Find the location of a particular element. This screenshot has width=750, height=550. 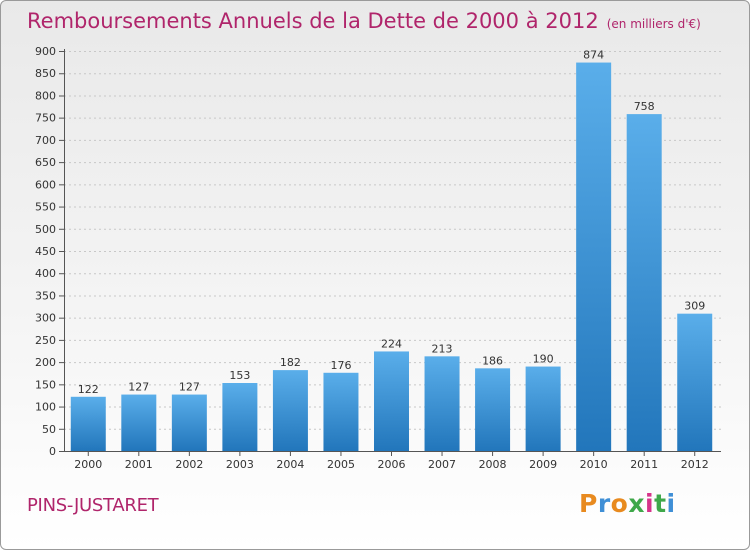

y-tick-label: 0 is located at coordinates (52, 451).